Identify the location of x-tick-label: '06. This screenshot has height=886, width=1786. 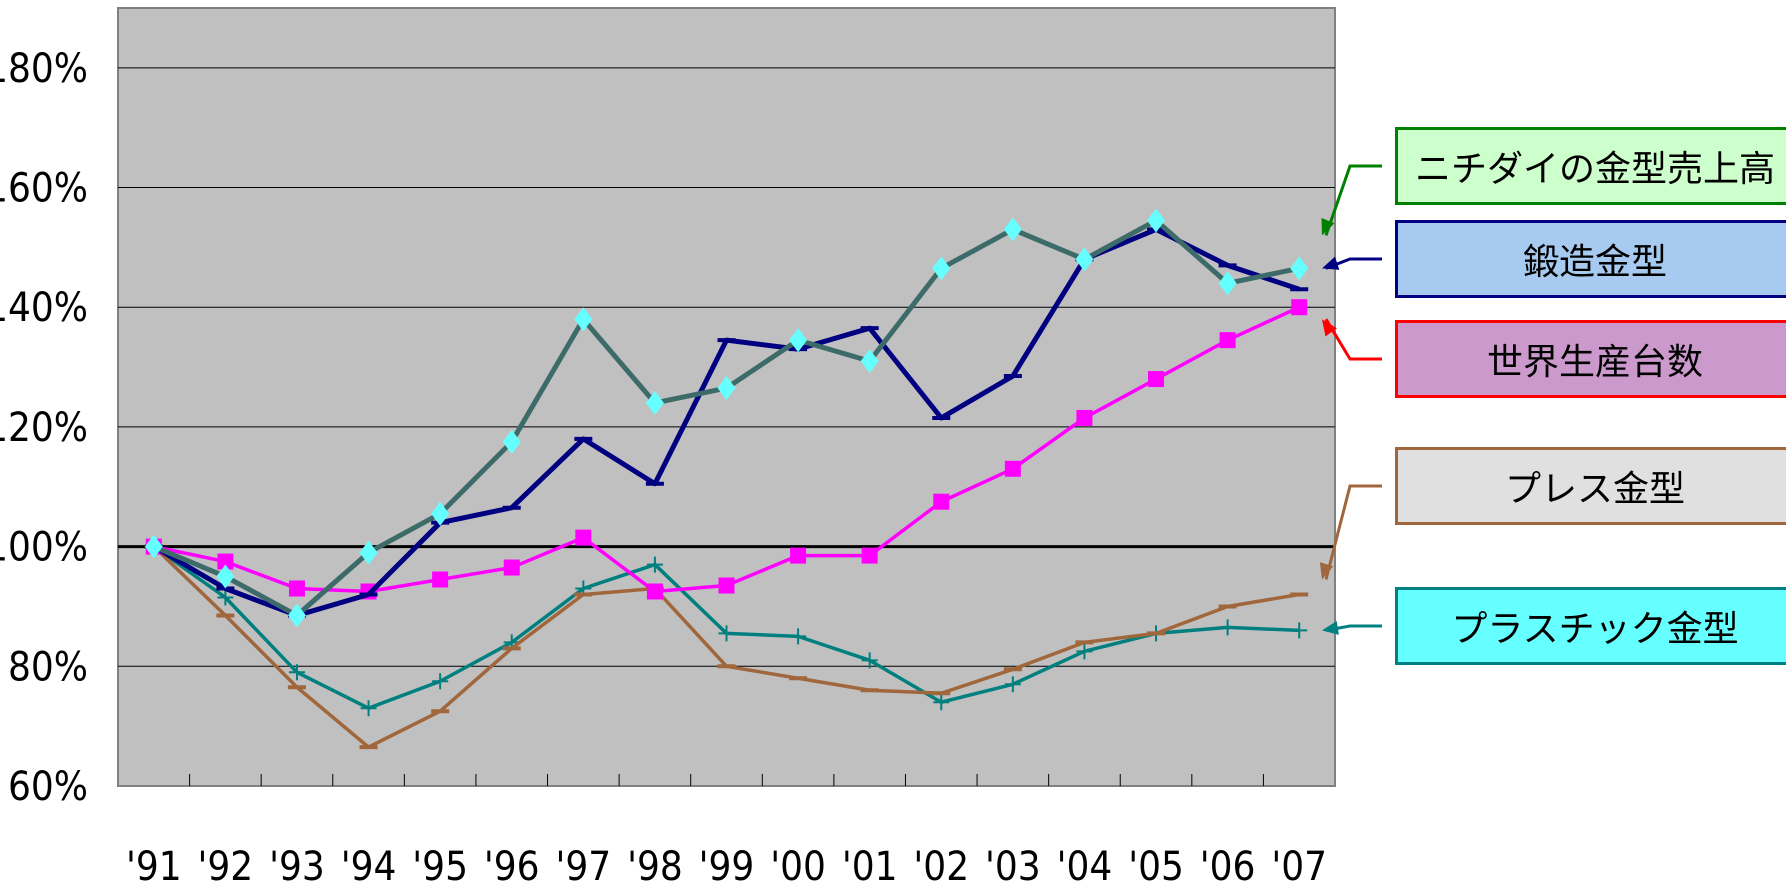
(1228, 865).